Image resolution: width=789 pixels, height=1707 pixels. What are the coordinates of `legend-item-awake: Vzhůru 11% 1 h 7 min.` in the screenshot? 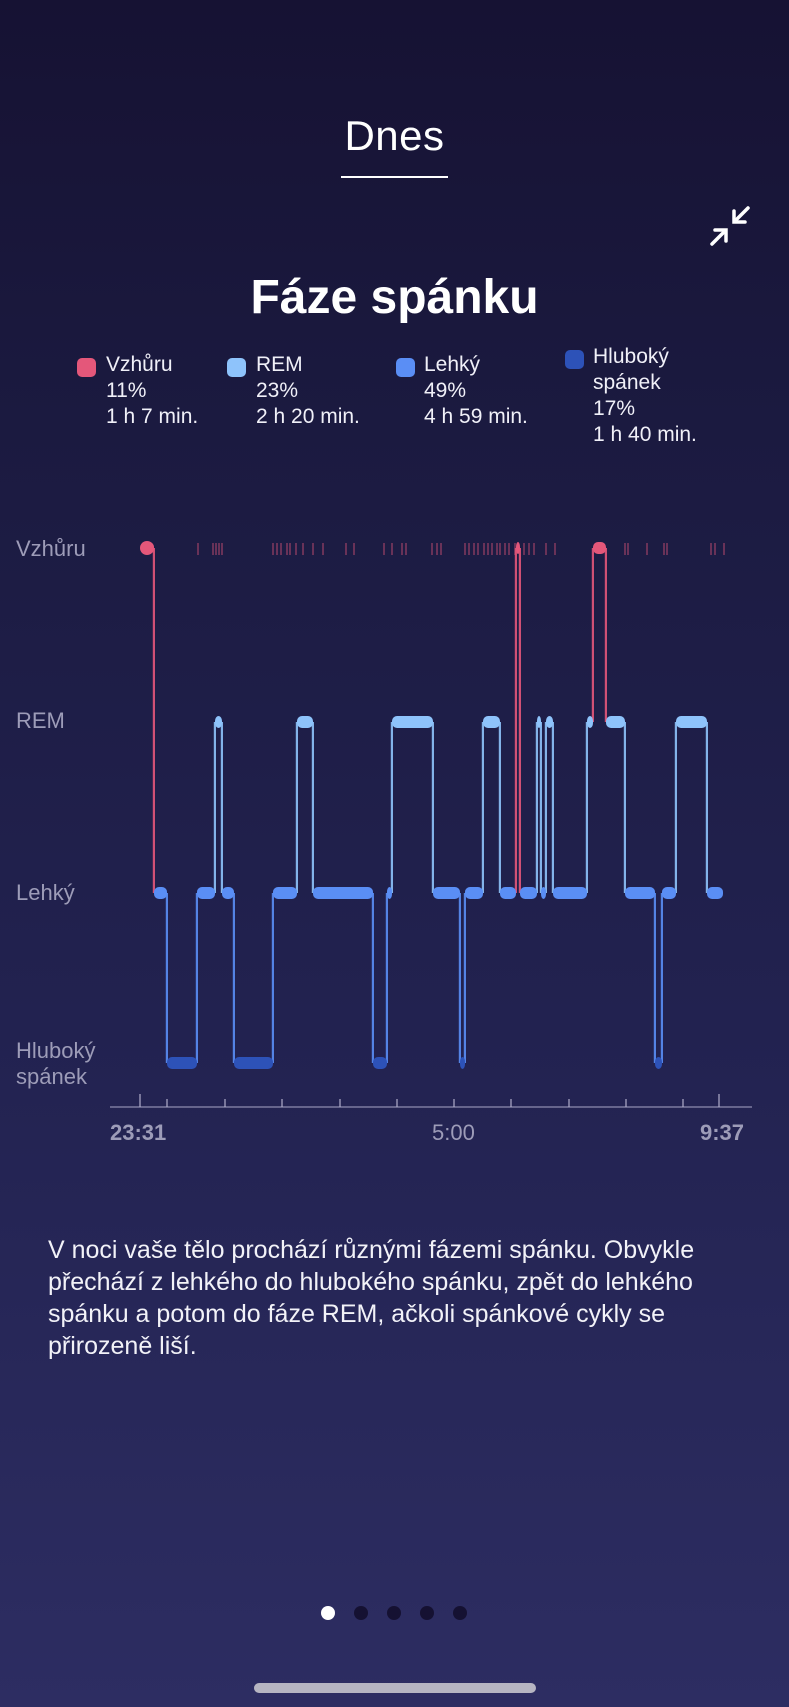 It's located at (152, 391).